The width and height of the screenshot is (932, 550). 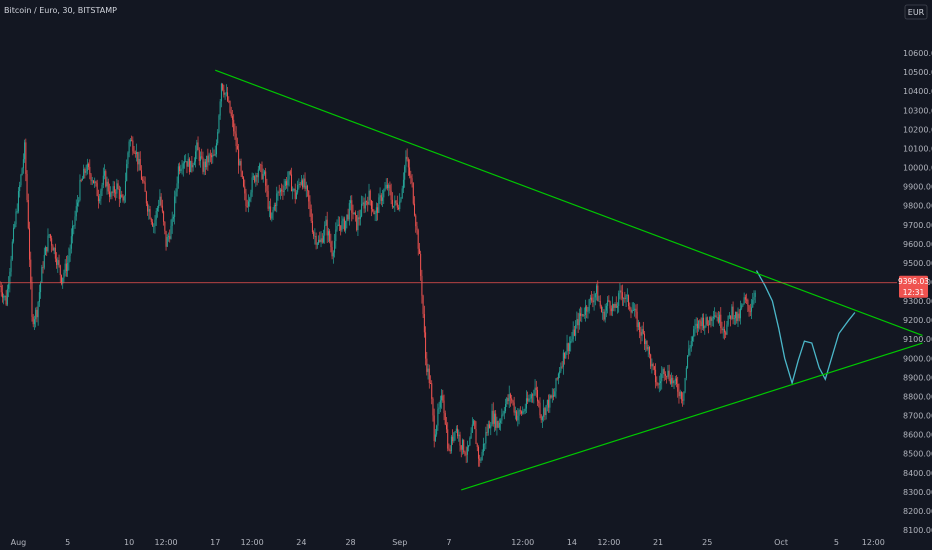 I want to click on time-tick-label: 12:00, so click(x=608, y=542).